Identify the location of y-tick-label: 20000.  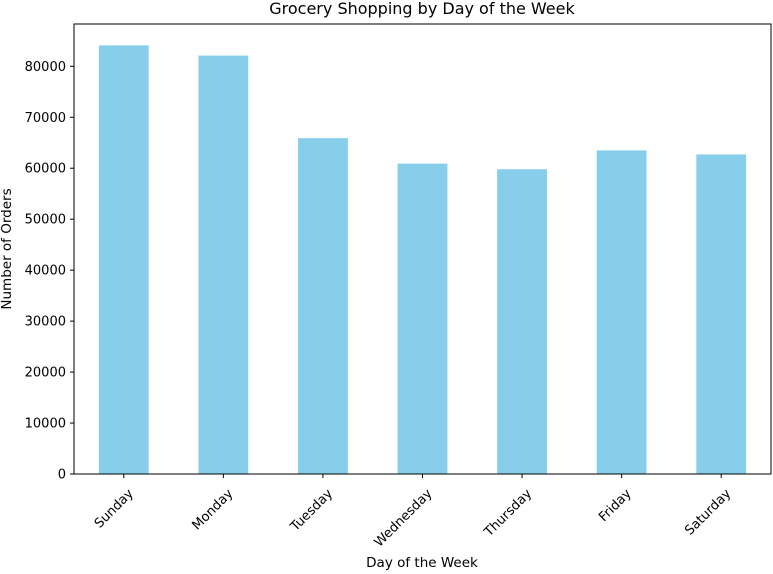
(45, 373).